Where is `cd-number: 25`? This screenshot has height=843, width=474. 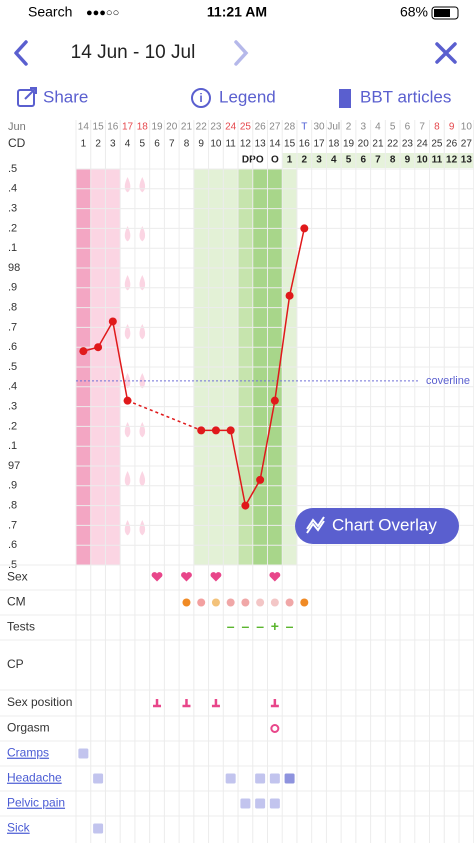 cd-number: 25 is located at coordinates (437, 144).